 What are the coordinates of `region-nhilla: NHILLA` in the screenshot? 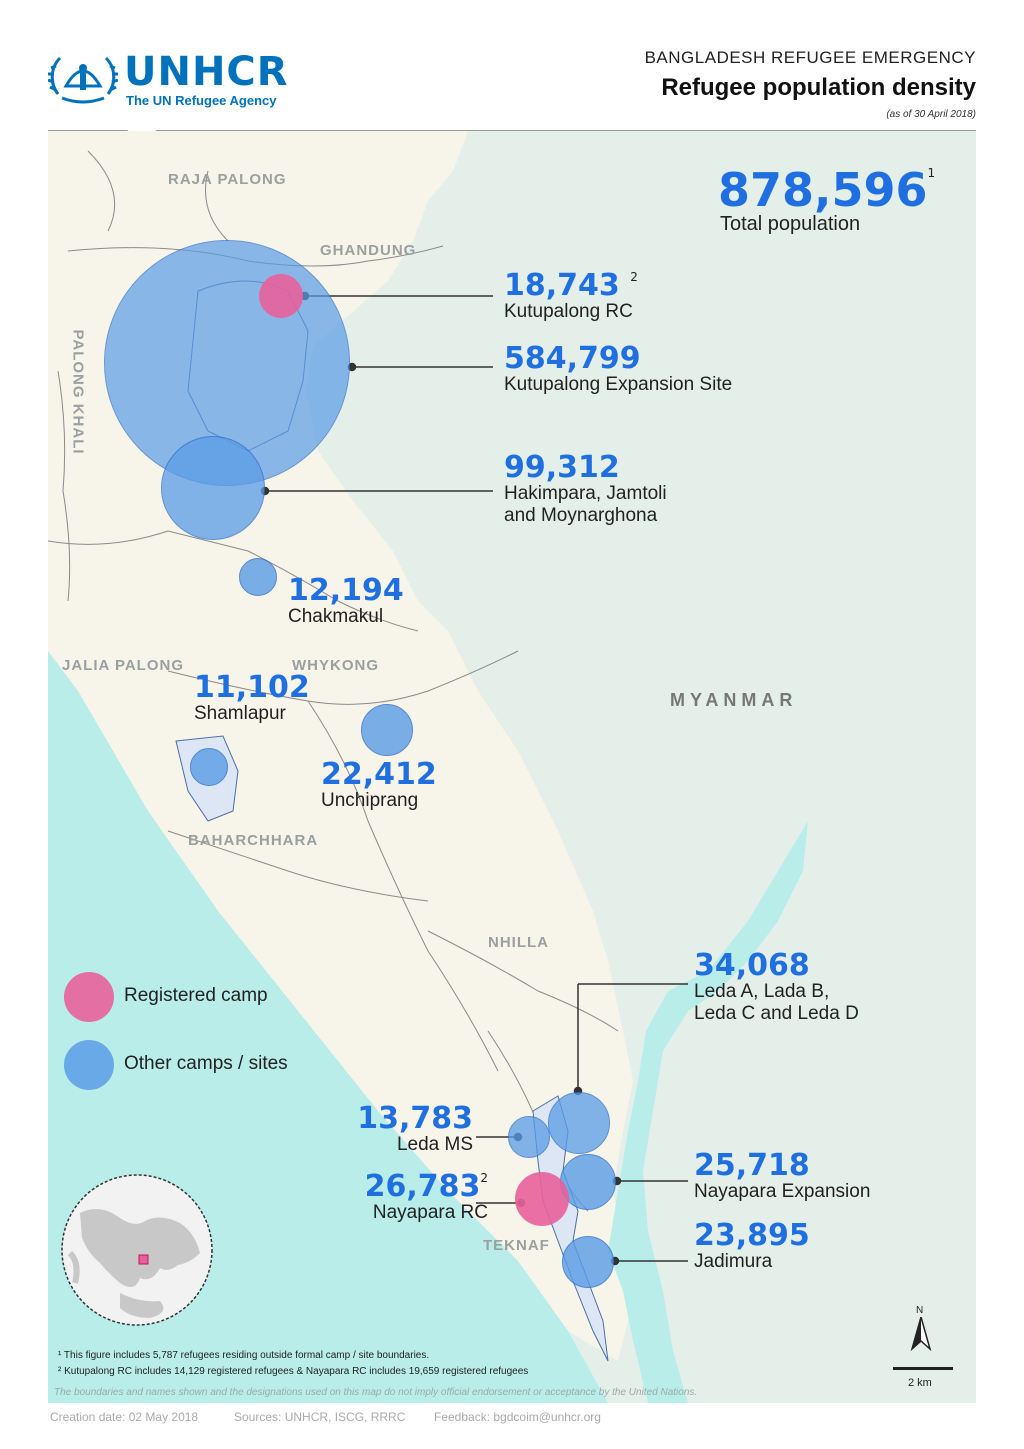 It's located at (518, 942).